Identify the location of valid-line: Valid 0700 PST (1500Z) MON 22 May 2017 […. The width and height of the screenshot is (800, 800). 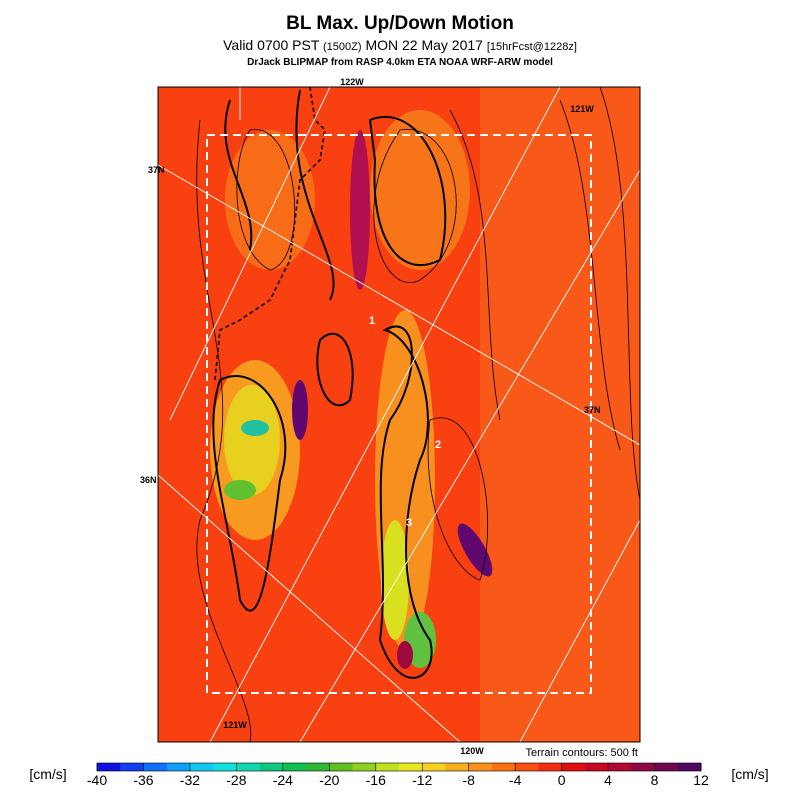
(400, 45).